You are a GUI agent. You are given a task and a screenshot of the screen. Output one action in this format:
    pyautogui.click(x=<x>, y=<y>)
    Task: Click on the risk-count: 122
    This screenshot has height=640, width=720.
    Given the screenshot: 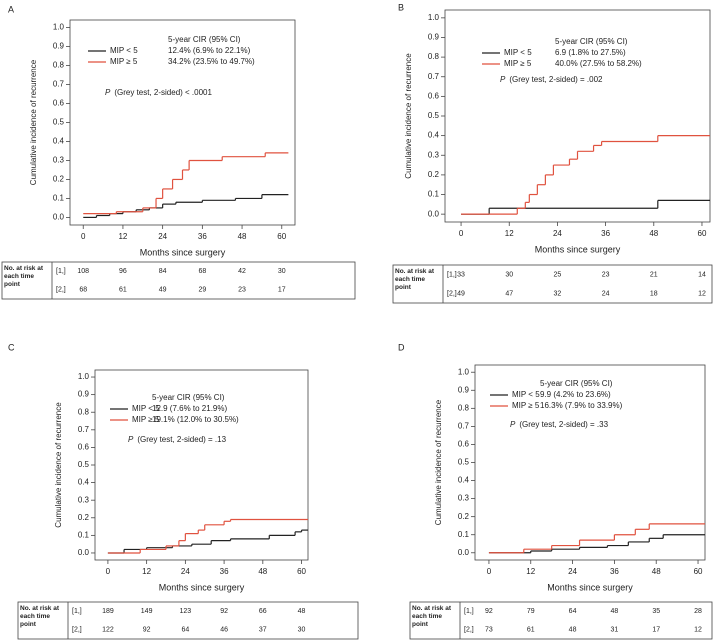 What is the action you would take?
    pyautogui.click(x=108, y=630)
    